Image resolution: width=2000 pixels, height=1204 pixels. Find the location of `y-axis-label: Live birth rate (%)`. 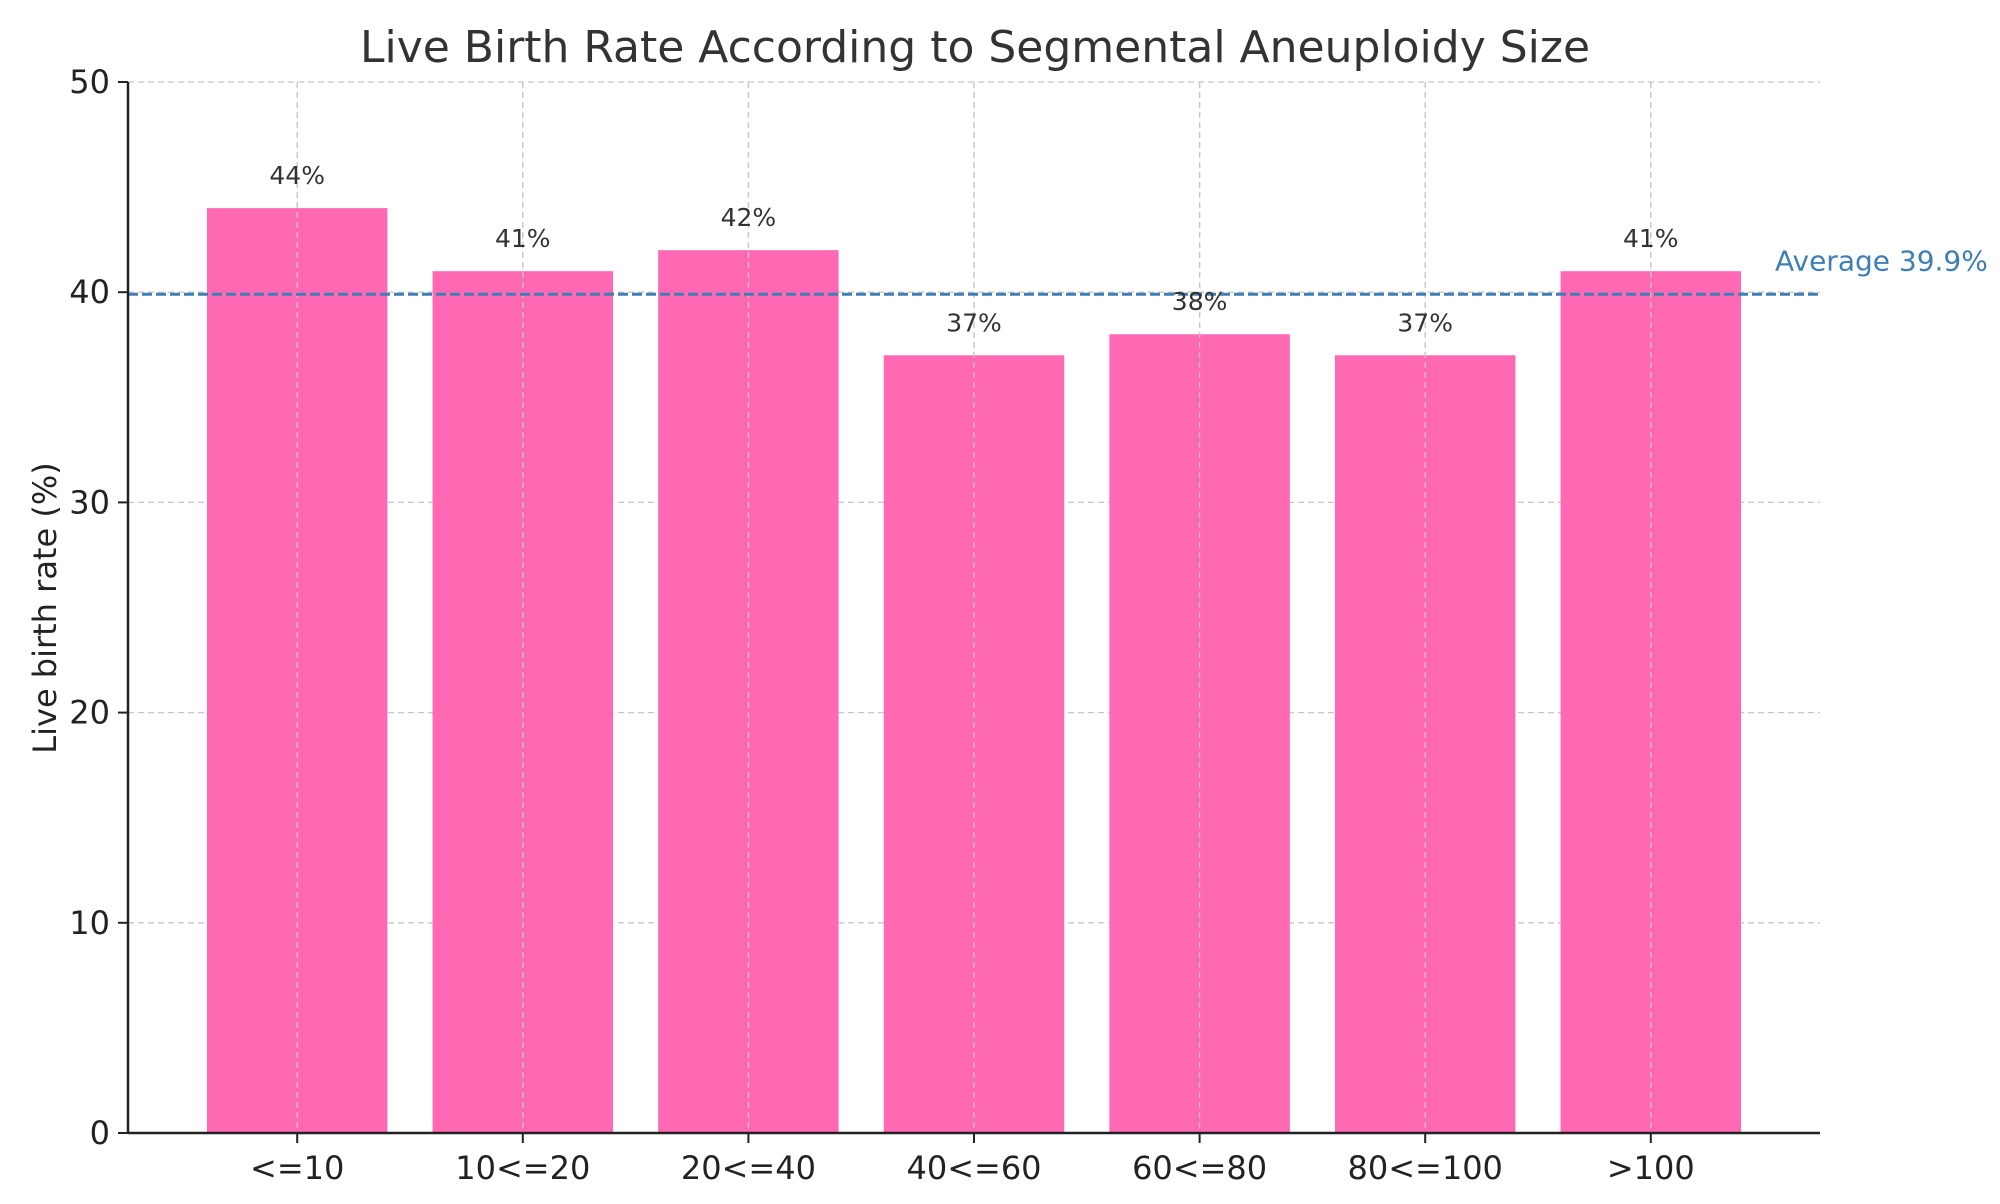

y-axis-label: Live birth rate (%) is located at coordinates (45, 607).